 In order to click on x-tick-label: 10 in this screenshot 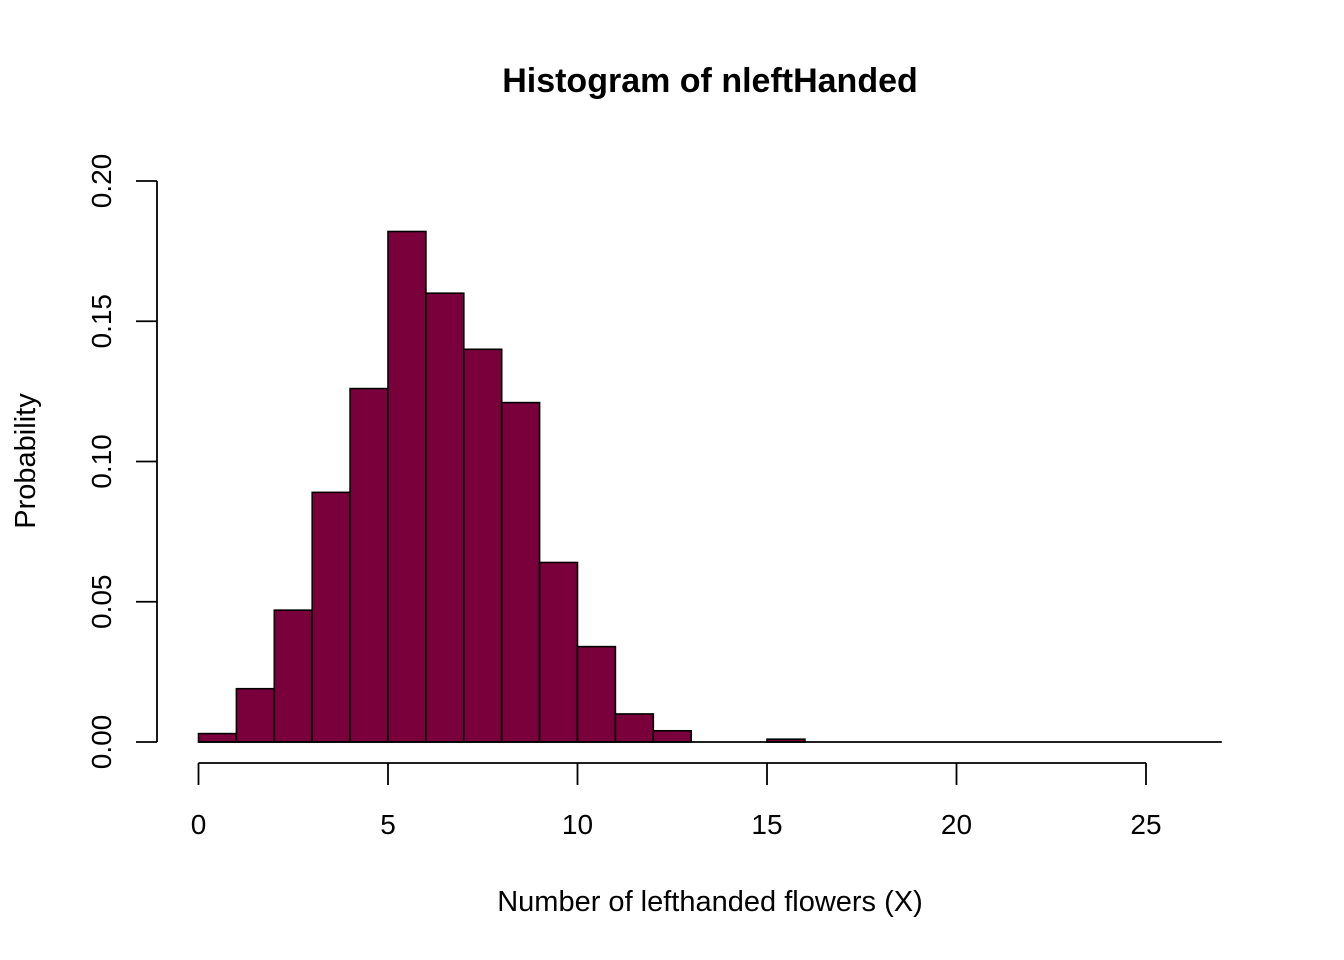, I will do `click(577, 824)`.